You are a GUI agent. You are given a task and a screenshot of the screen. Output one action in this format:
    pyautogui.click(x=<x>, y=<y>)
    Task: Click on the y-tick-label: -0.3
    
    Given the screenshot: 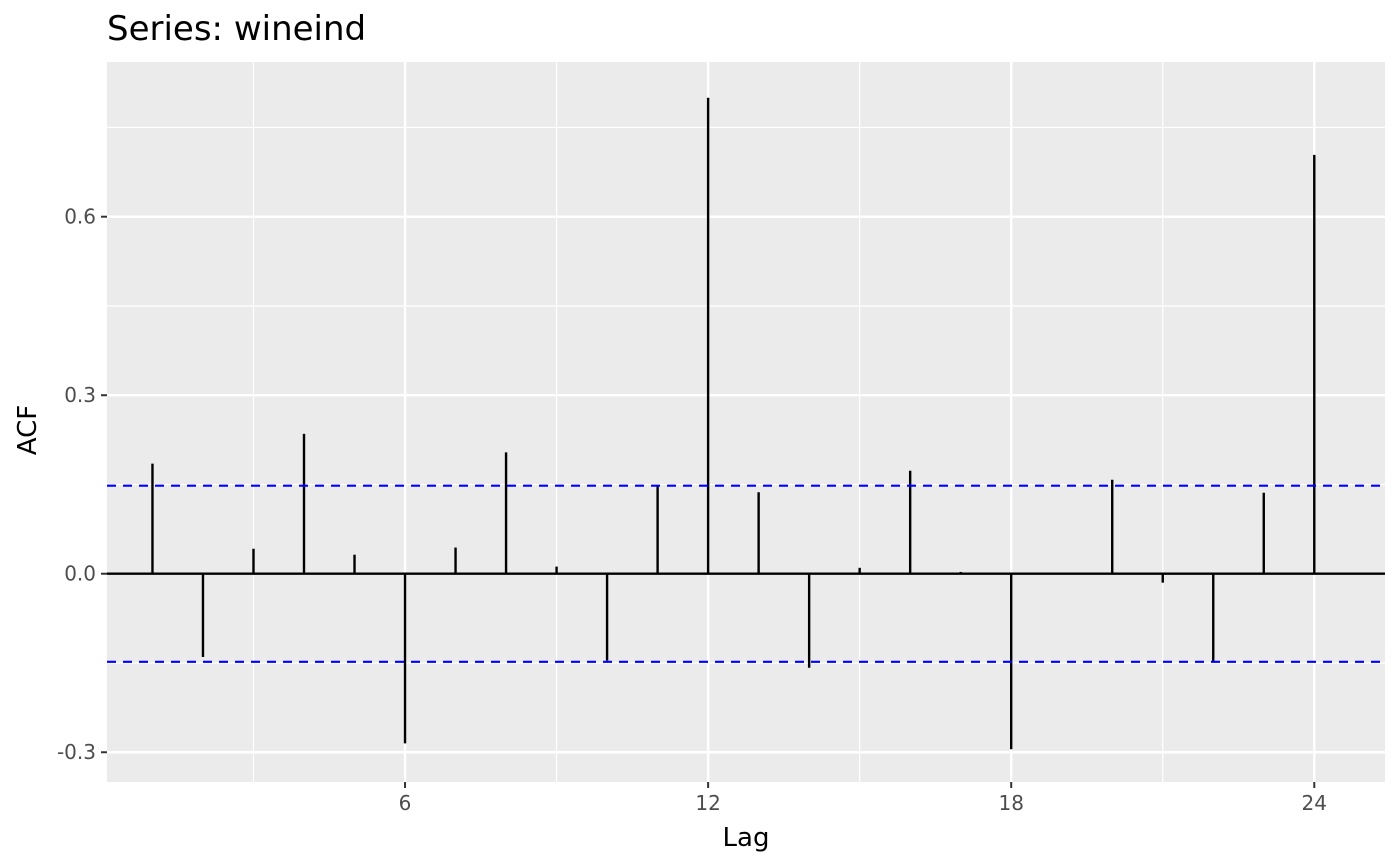 What is the action you would take?
    pyautogui.click(x=76, y=752)
    